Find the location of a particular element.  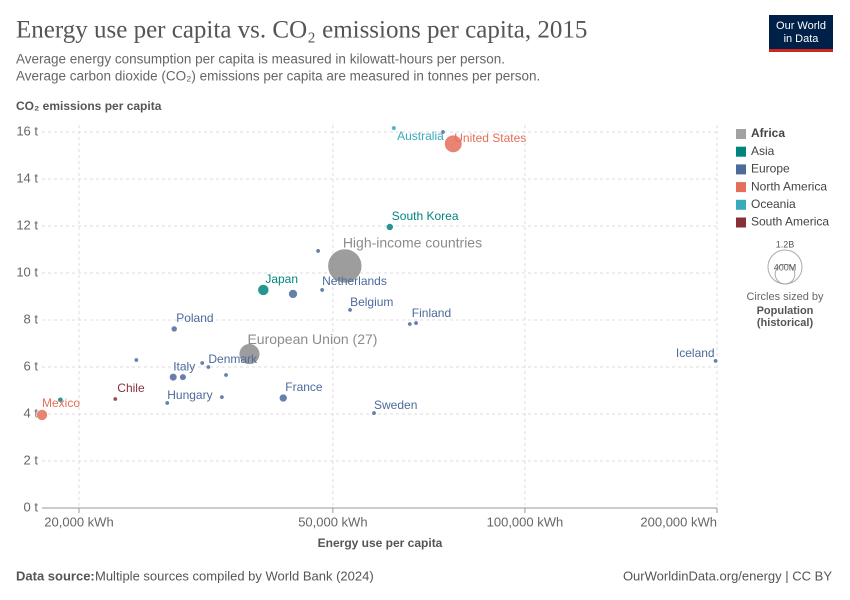

y-tick-label: 16 t is located at coordinates (27, 130).